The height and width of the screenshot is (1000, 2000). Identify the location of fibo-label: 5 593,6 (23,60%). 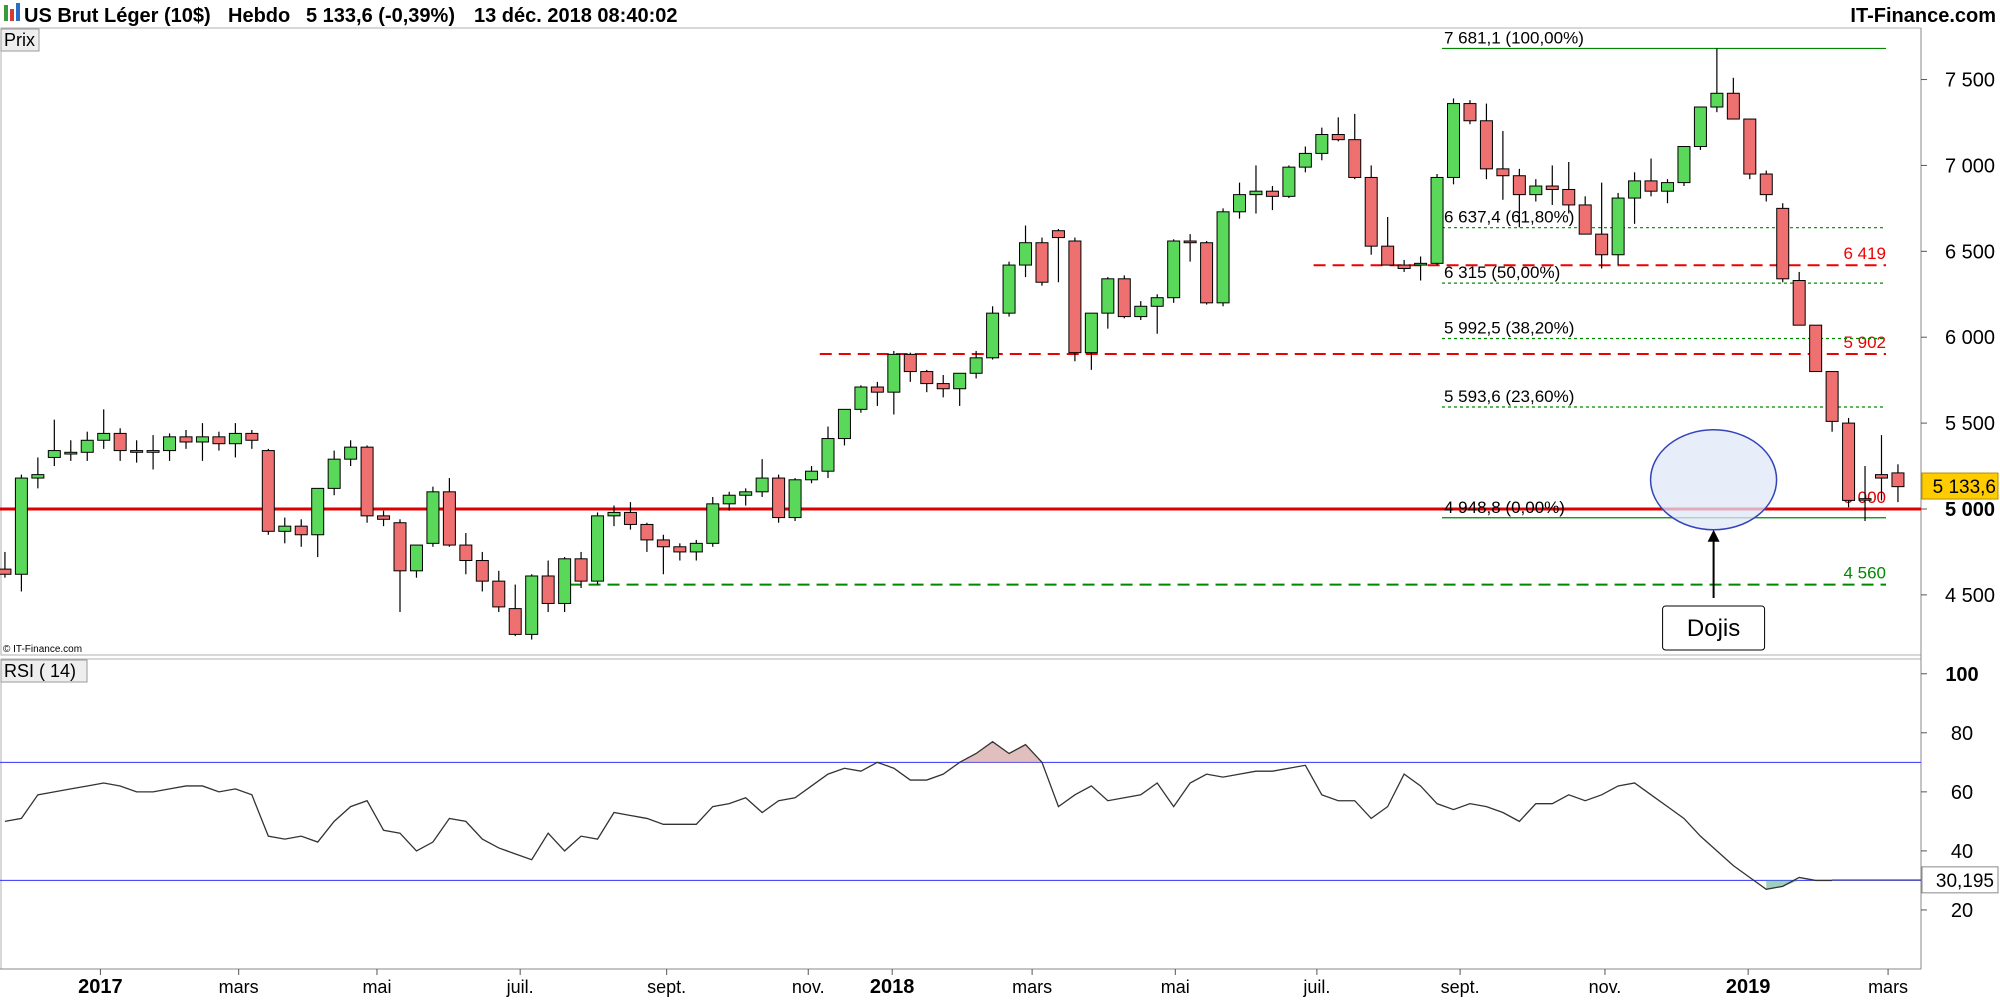
(1509, 396).